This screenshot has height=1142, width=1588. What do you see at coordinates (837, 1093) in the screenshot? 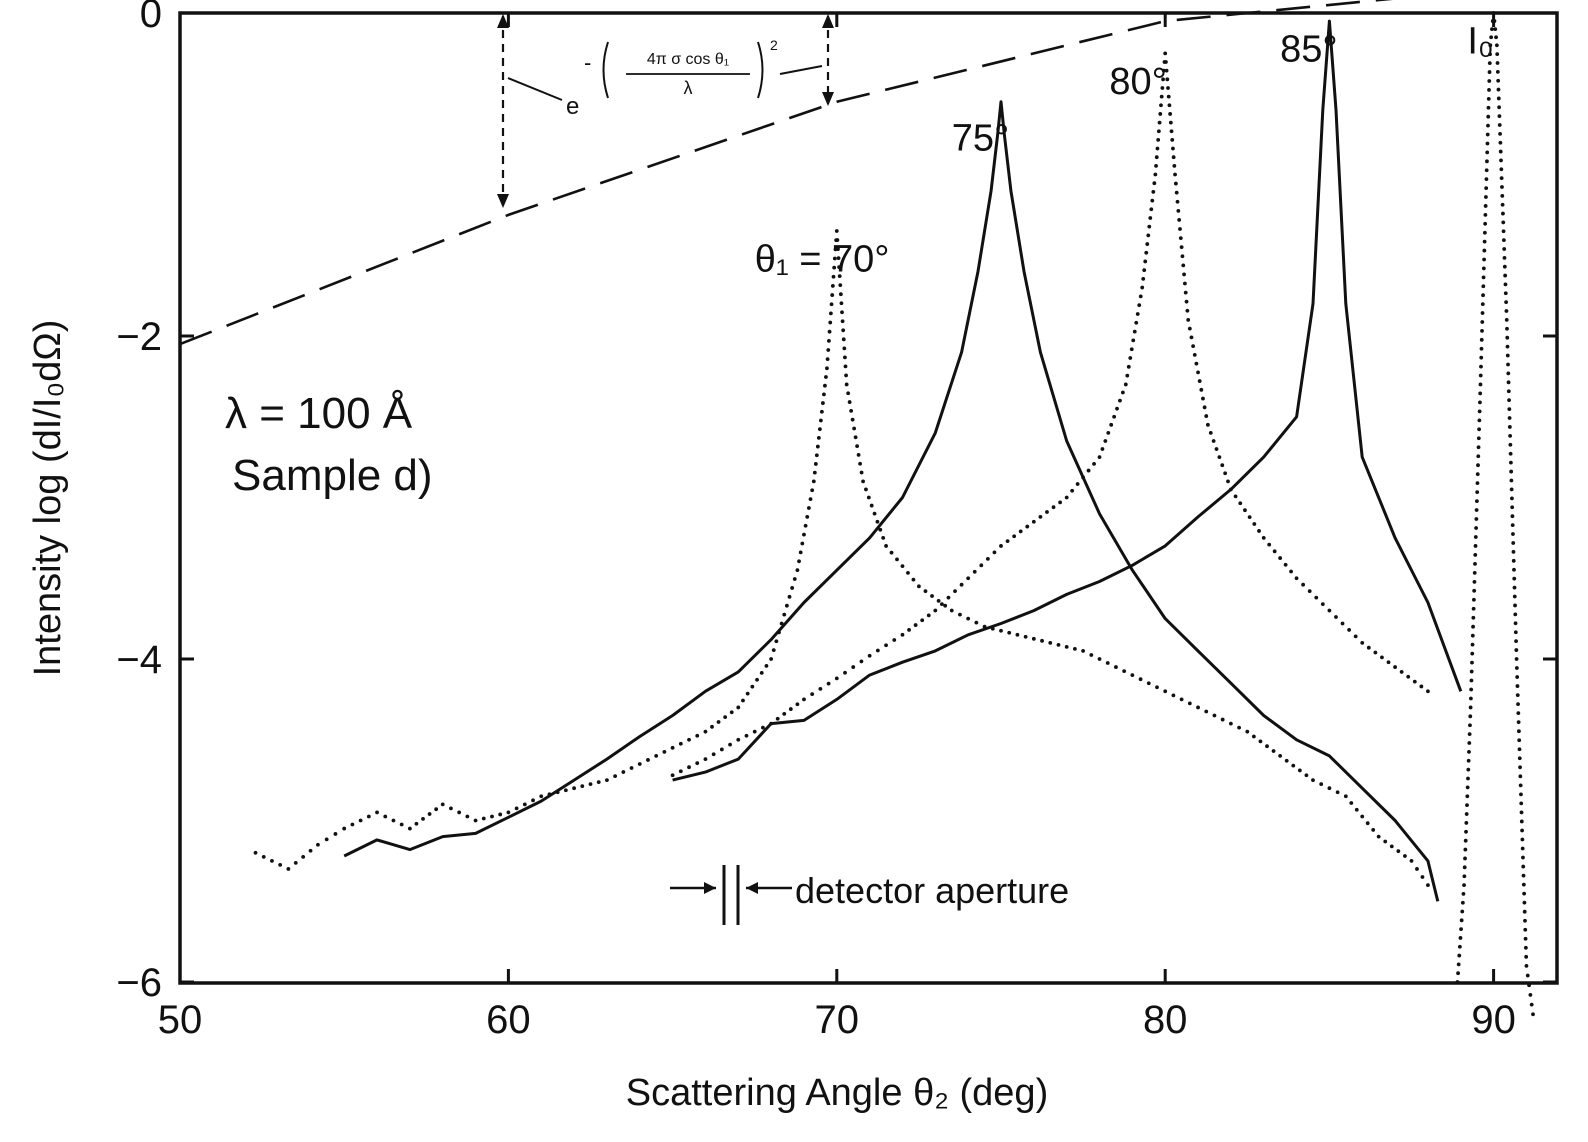
I see `x-axis-title: Scattering Angle θ₂ (deg)` at bounding box center [837, 1093].